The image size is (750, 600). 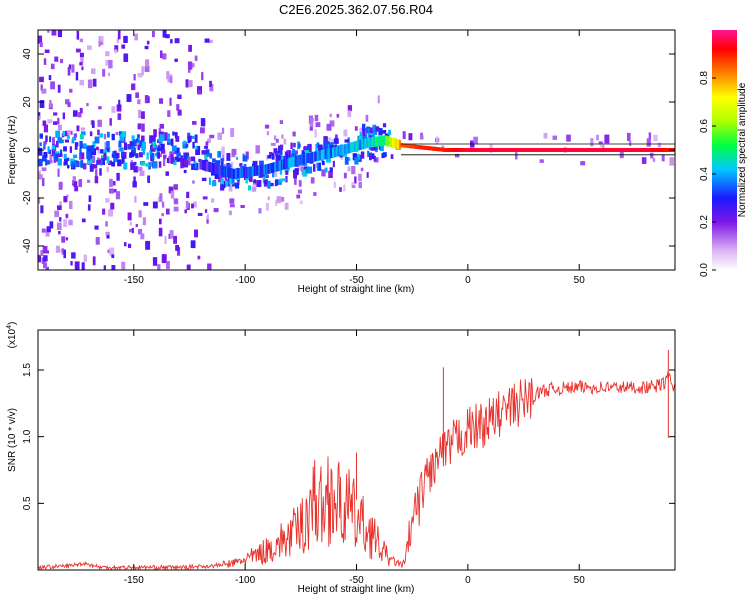 I want to click on colorbar-tick-label: 0.6, so click(x=704, y=126).